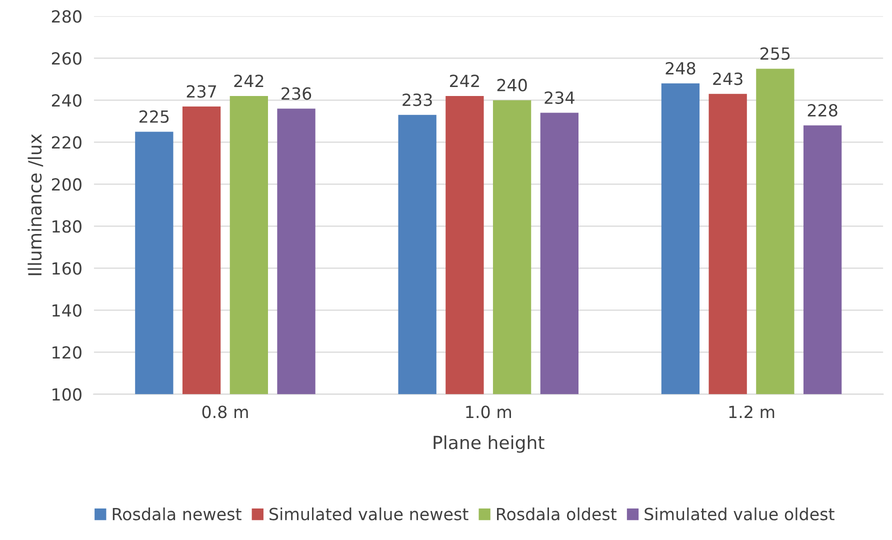 This screenshot has width=892, height=540. Describe the element at coordinates (201, 91) in the screenshot. I see `data-label: 237` at that location.